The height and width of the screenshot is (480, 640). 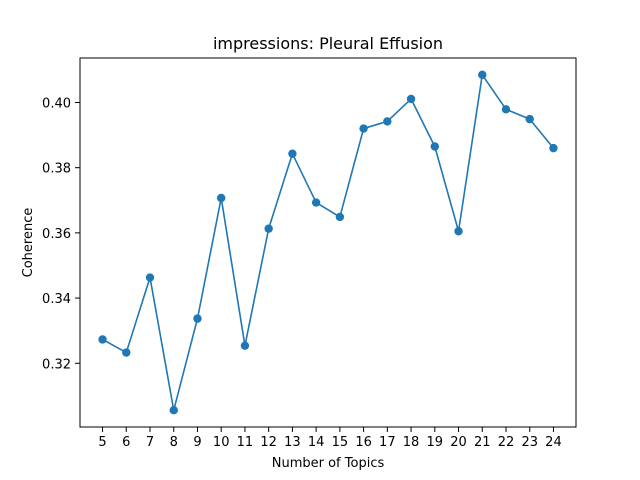 I want to click on y-tick-label: 0.34, so click(x=56, y=299).